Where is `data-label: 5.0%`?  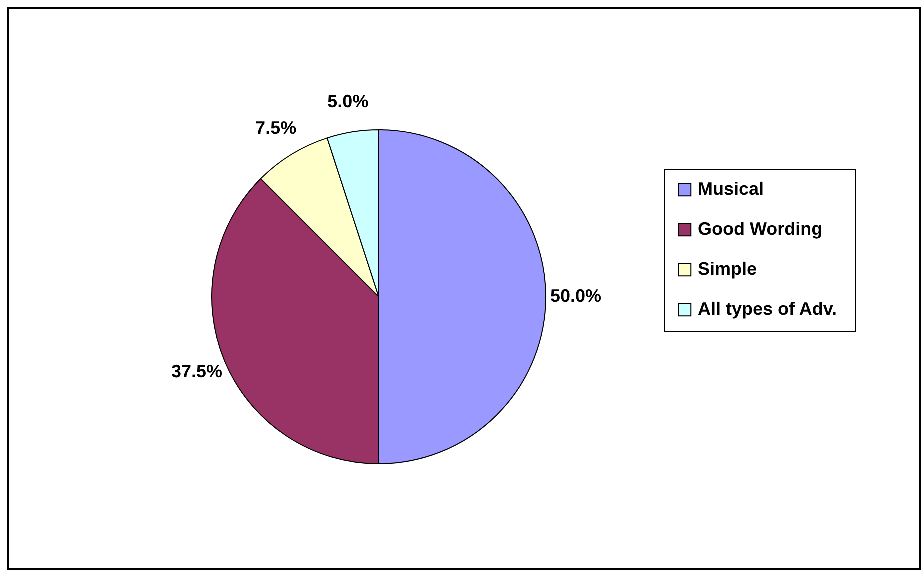 data-label: 5.0% is located at coordinates (348, 101).